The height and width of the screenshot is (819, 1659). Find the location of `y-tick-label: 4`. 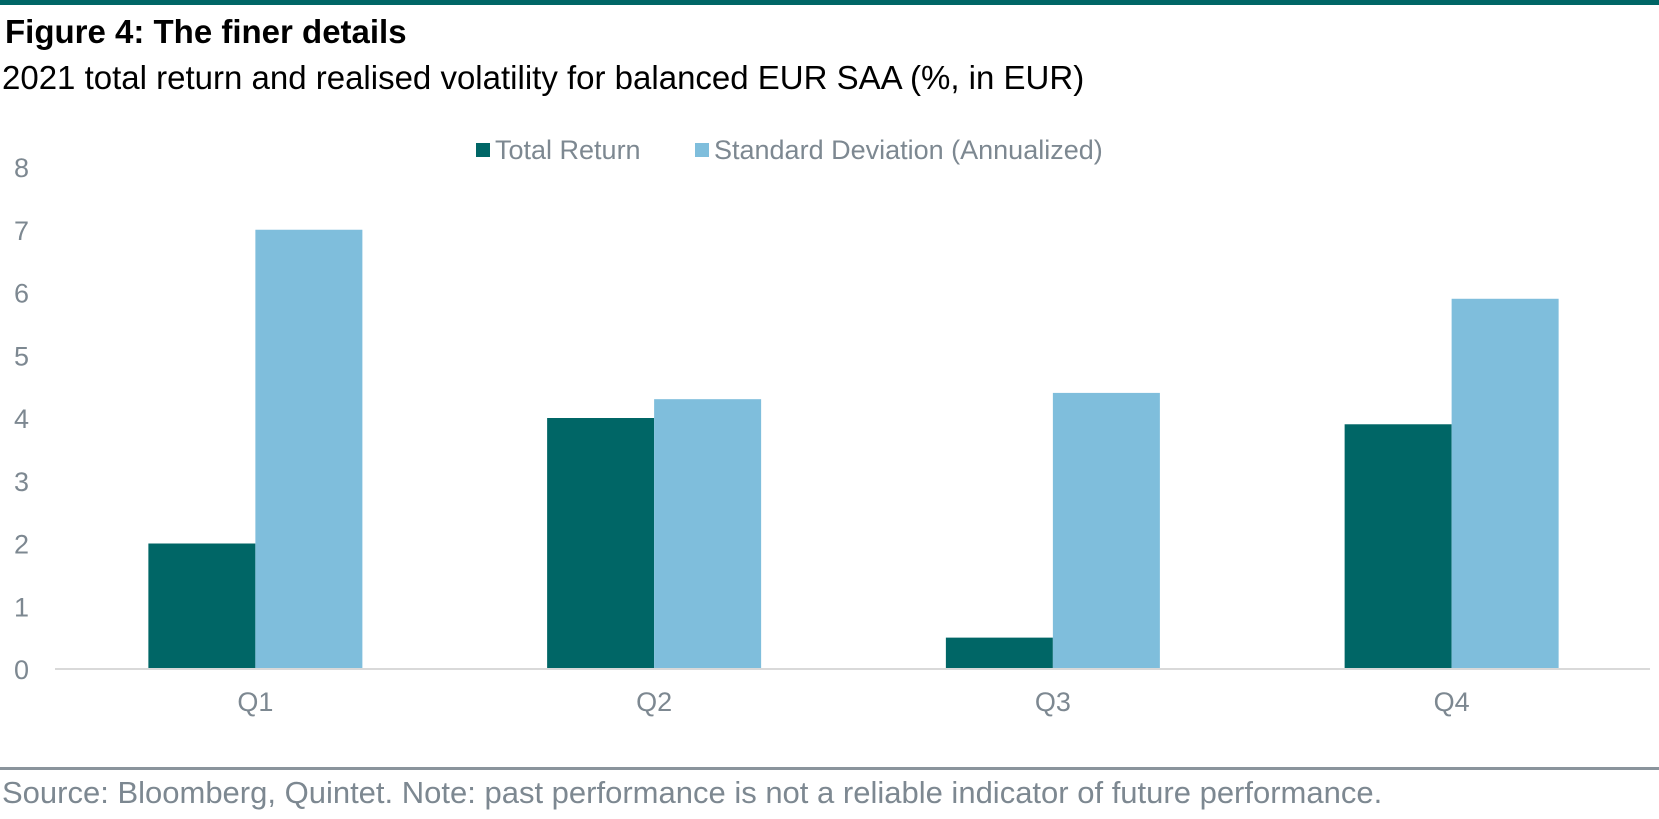

y-tick-label: 4 is located at coordinates (21, 419).